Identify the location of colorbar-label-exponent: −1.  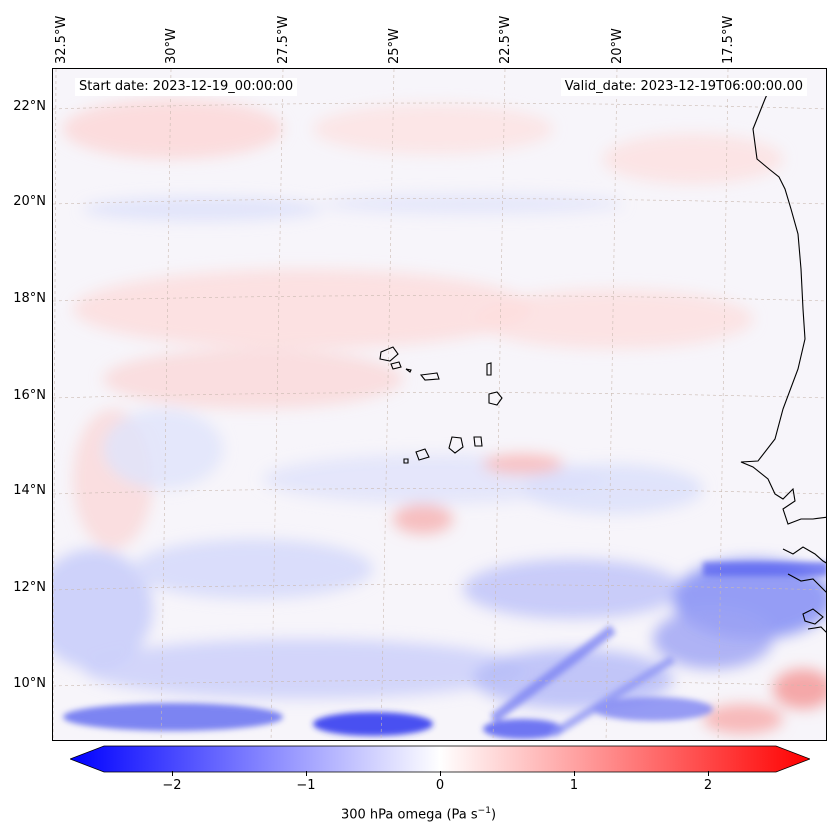
(484, 811).